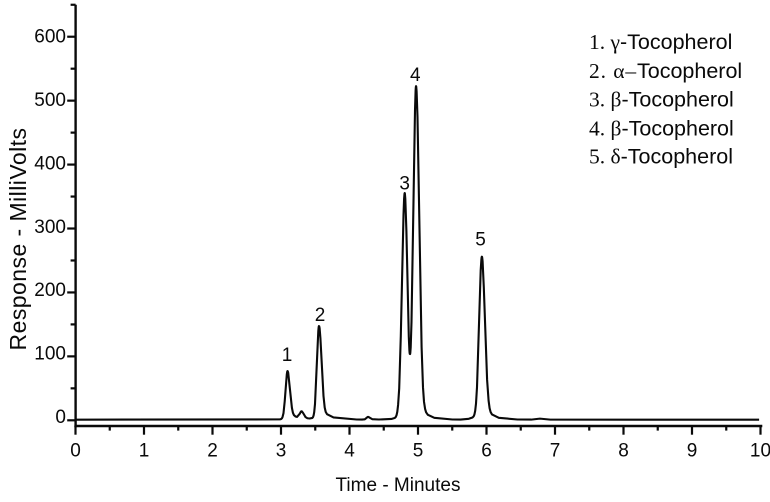  What do you see at coordinates (398, 485) in the screenshot?
I see `svg-text: Time - Minutes` at bounding box center [398, 485].